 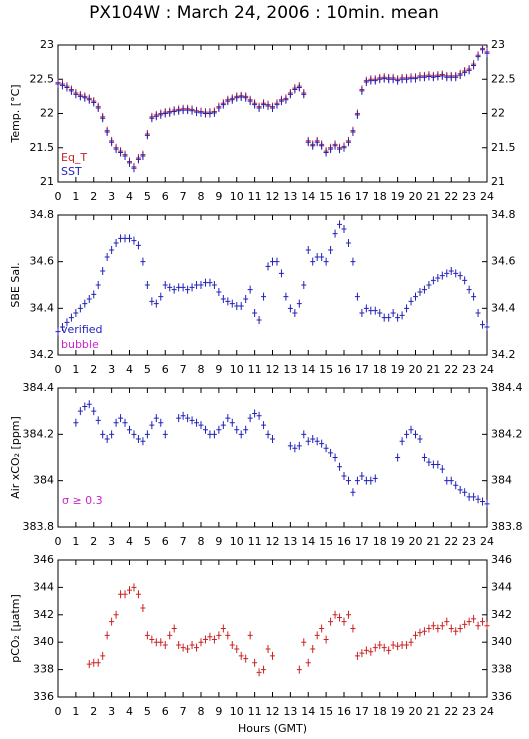 What do you see at coordinates (111, 196) in the screenshot?
I see `x-tick-label: 3` at bounding box center [111, 196].